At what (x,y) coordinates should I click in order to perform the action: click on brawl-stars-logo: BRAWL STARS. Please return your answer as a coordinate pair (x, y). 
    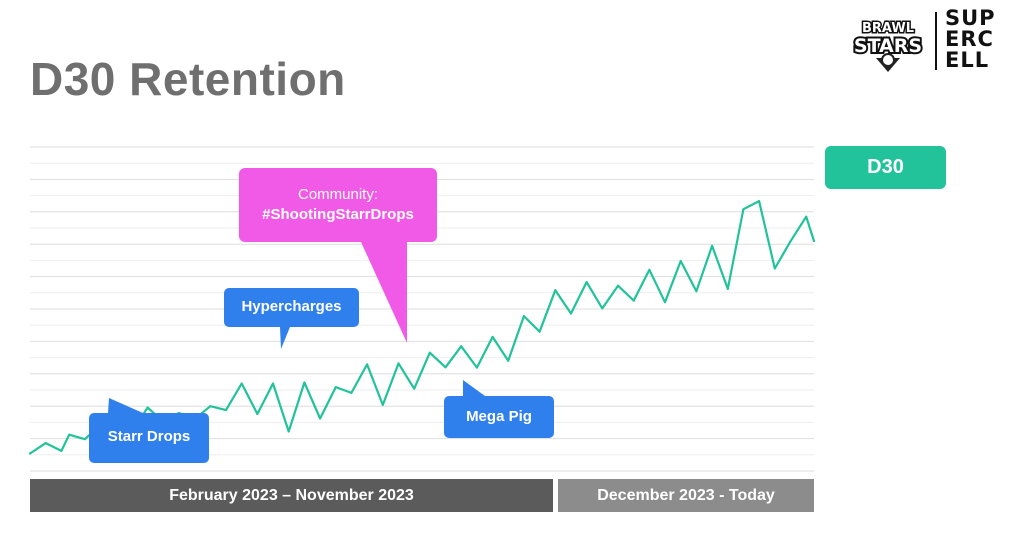
    Looking at the image, I should click on (888, 46).